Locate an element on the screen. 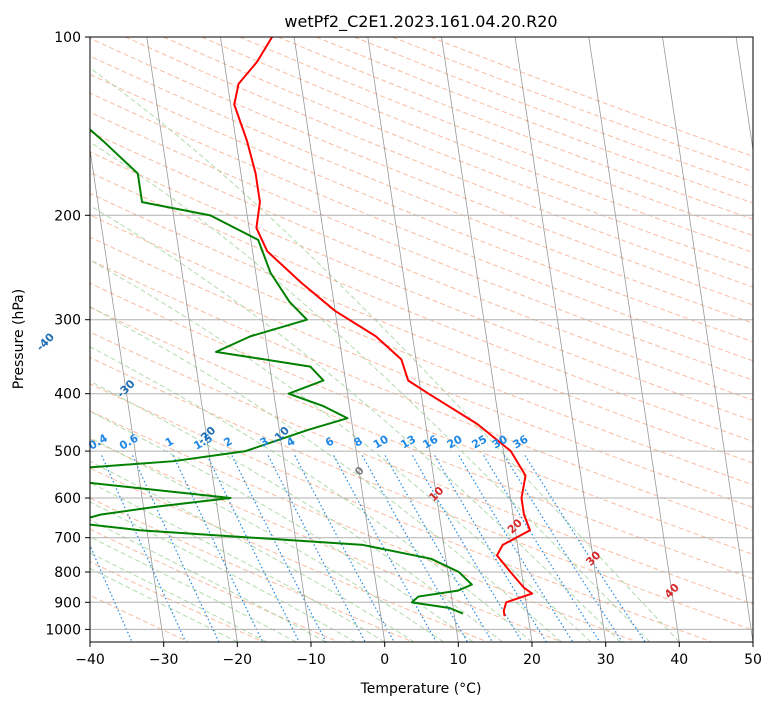  y-tick-label: 800 is located at coordinates (67, 573).